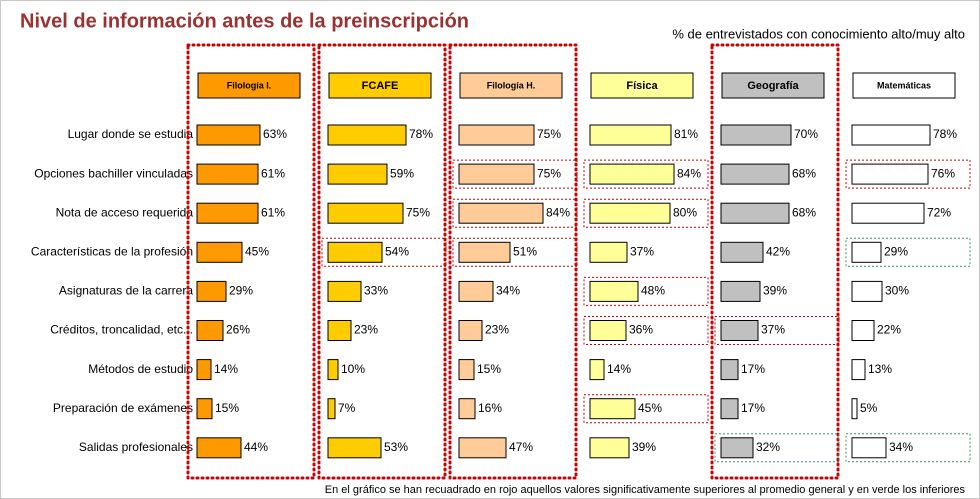  What do you see at coordinates (804, 212) in the screenshot?
I see `value-label: 68%` at bounding box center [804, 212].